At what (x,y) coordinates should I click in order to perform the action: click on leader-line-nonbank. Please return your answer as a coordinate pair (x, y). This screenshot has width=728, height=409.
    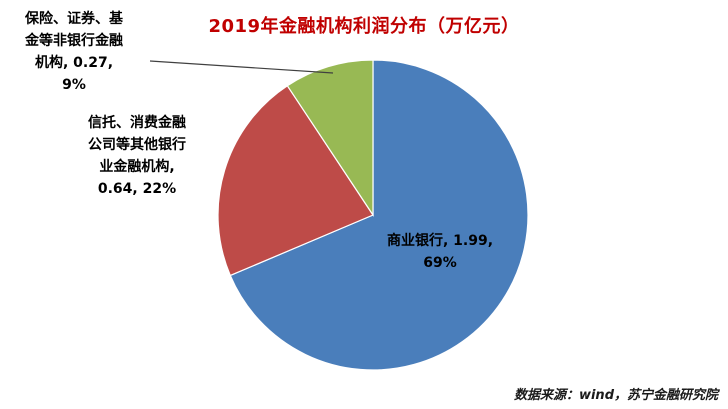
    Looking at the image, I should click on (241, 67).